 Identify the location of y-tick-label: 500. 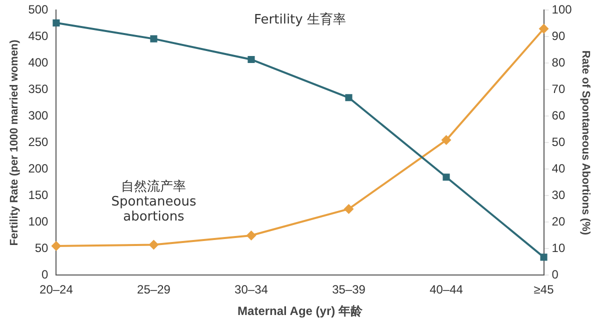
(38, 9).